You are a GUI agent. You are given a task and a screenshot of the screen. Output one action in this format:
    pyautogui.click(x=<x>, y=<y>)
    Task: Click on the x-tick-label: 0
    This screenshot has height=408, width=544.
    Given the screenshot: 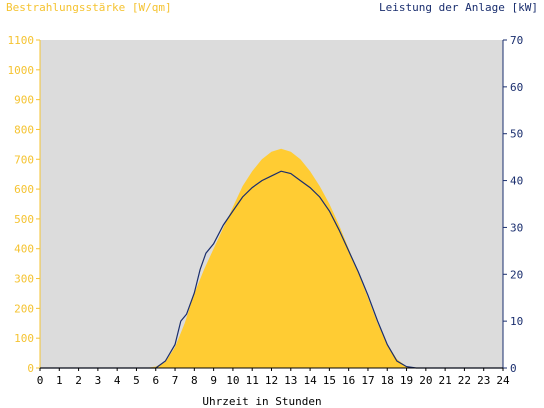 What is the action you would take?
    pyautogui.click(x=40, y=380)
    